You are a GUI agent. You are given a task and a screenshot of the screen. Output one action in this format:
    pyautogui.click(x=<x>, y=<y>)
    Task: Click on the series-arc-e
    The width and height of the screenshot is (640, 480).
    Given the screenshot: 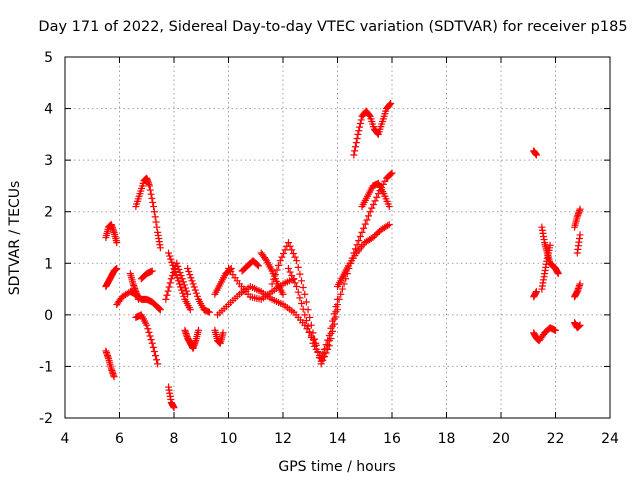 What is the action you would take?
    pyautogui.click(x=148, y=213)
    